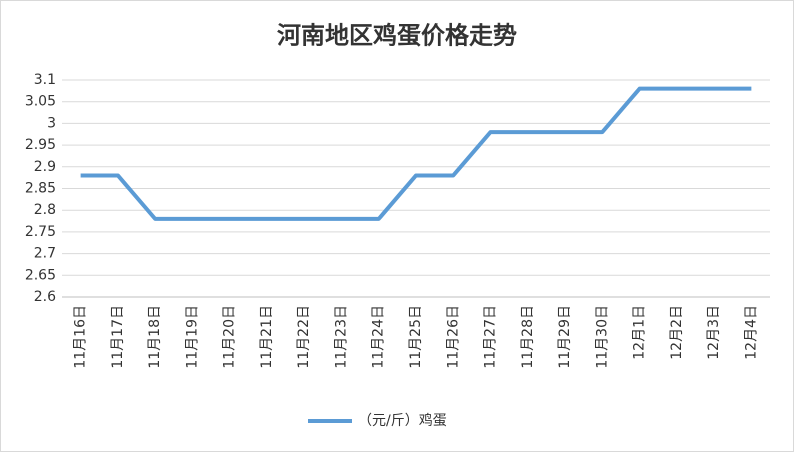  What do you see at coordinates (192, 337) in the screenshot?
I see `x-tick-label: 11月19日` at bounding box center [192, 337].